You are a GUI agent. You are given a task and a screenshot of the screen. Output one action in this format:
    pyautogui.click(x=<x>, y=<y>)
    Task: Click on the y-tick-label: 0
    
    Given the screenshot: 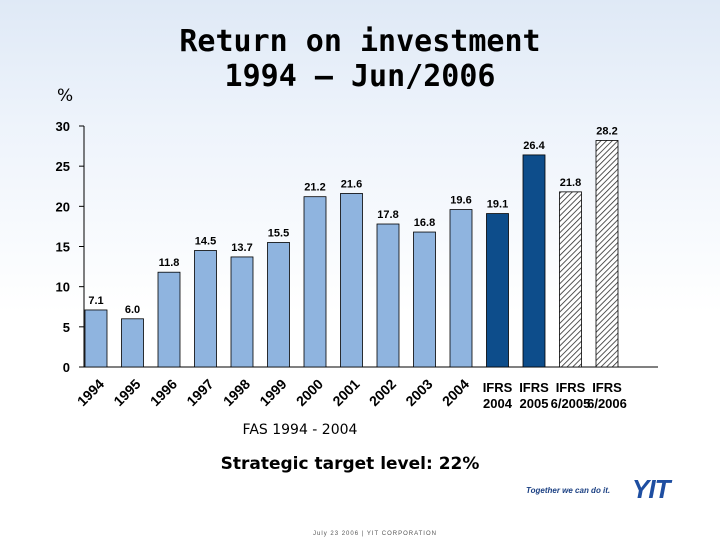 What is the action you would take?
    pyautogui.click(x=66, y=367)
    